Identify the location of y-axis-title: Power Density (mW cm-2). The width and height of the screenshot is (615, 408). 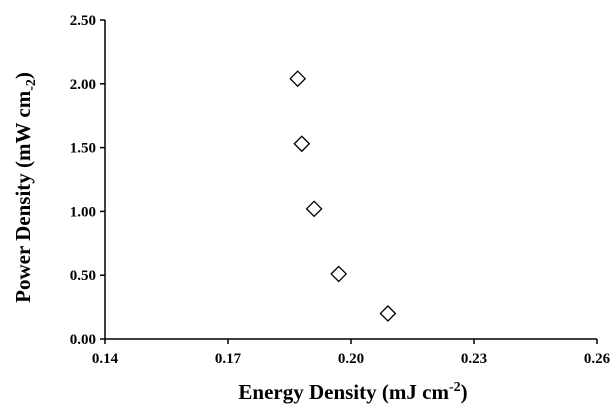
(25, 187).